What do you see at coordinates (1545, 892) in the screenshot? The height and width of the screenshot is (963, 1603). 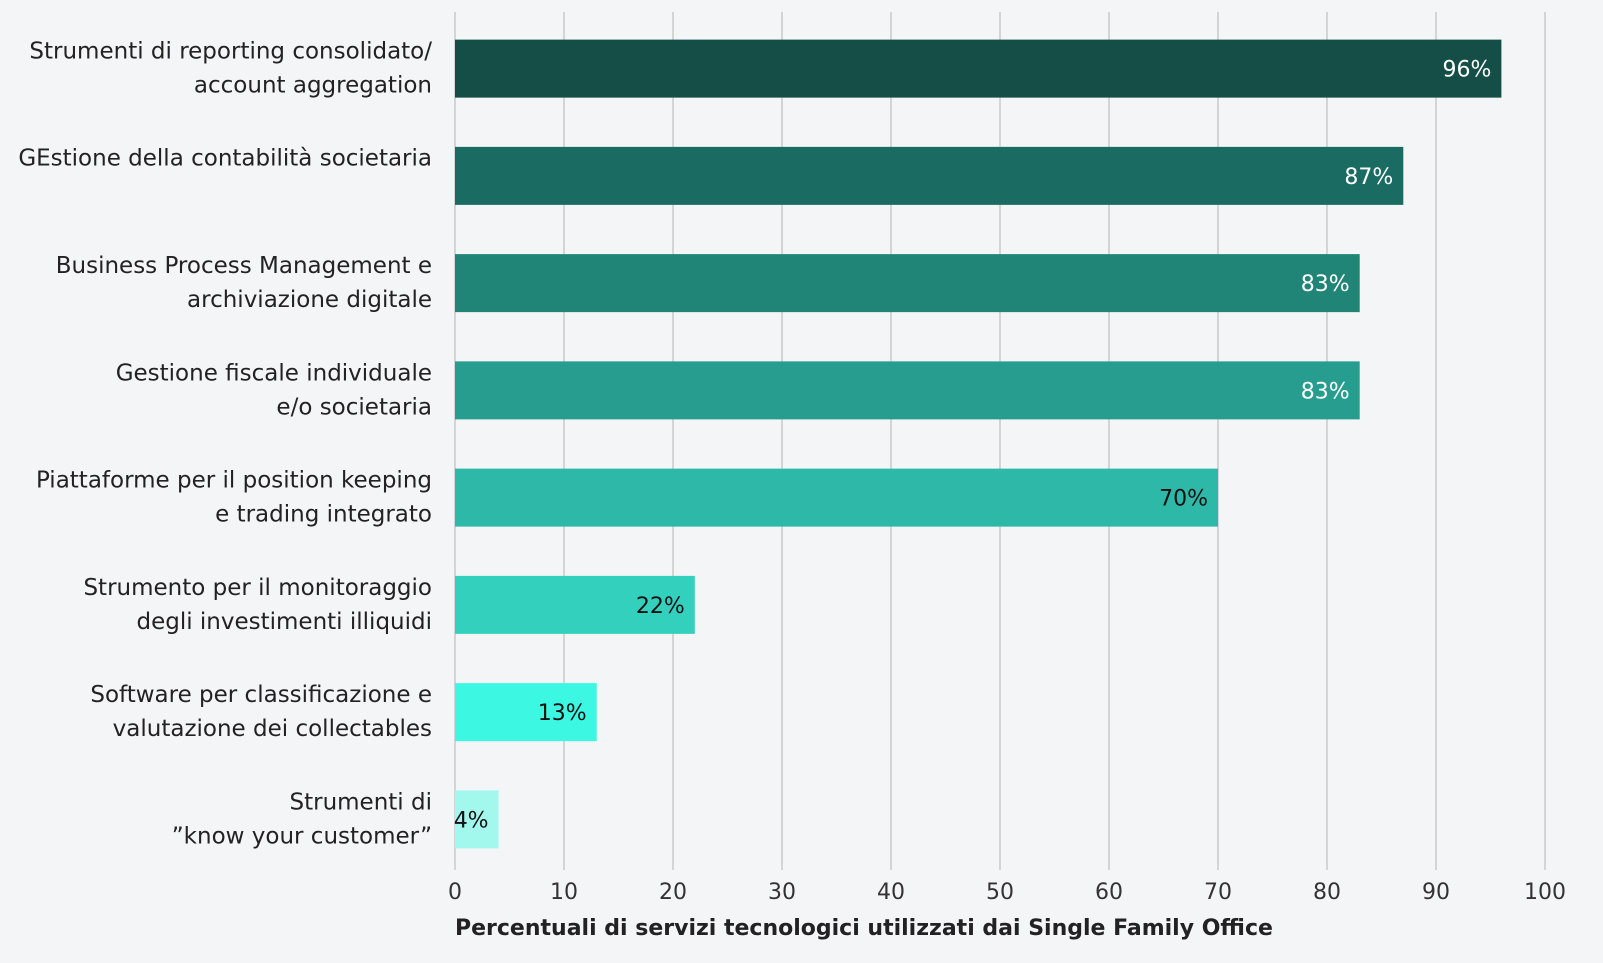 I see `x-tick-label: 100` at bounding box center [1545, 892].